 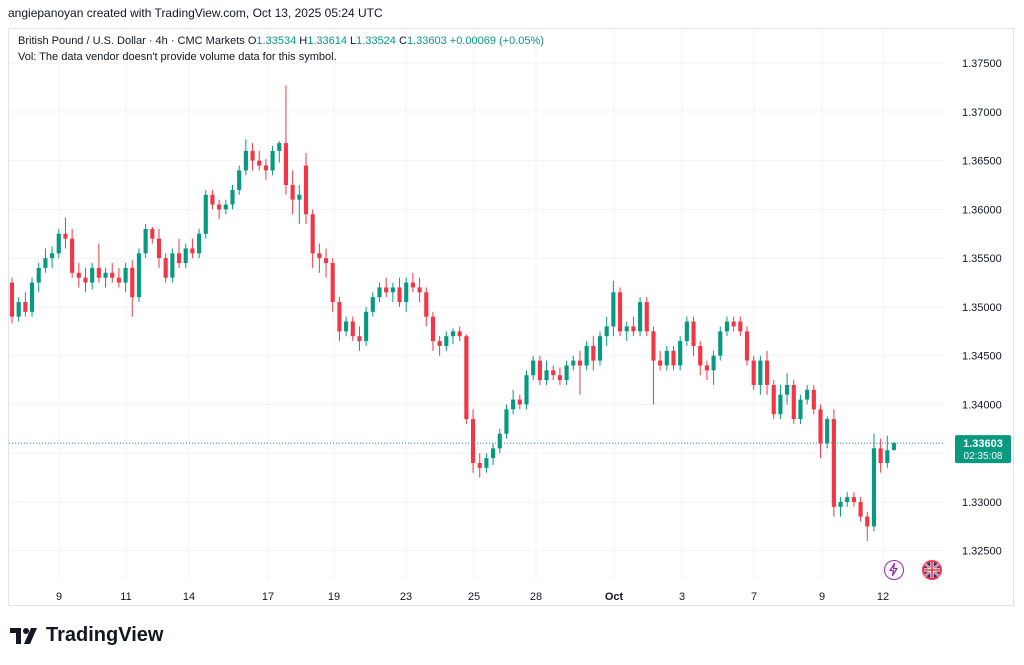 What do you see at coordinates (932, 570) in the screenshot?
I see `uk-flag-icon` at bounding box center [932, 570].